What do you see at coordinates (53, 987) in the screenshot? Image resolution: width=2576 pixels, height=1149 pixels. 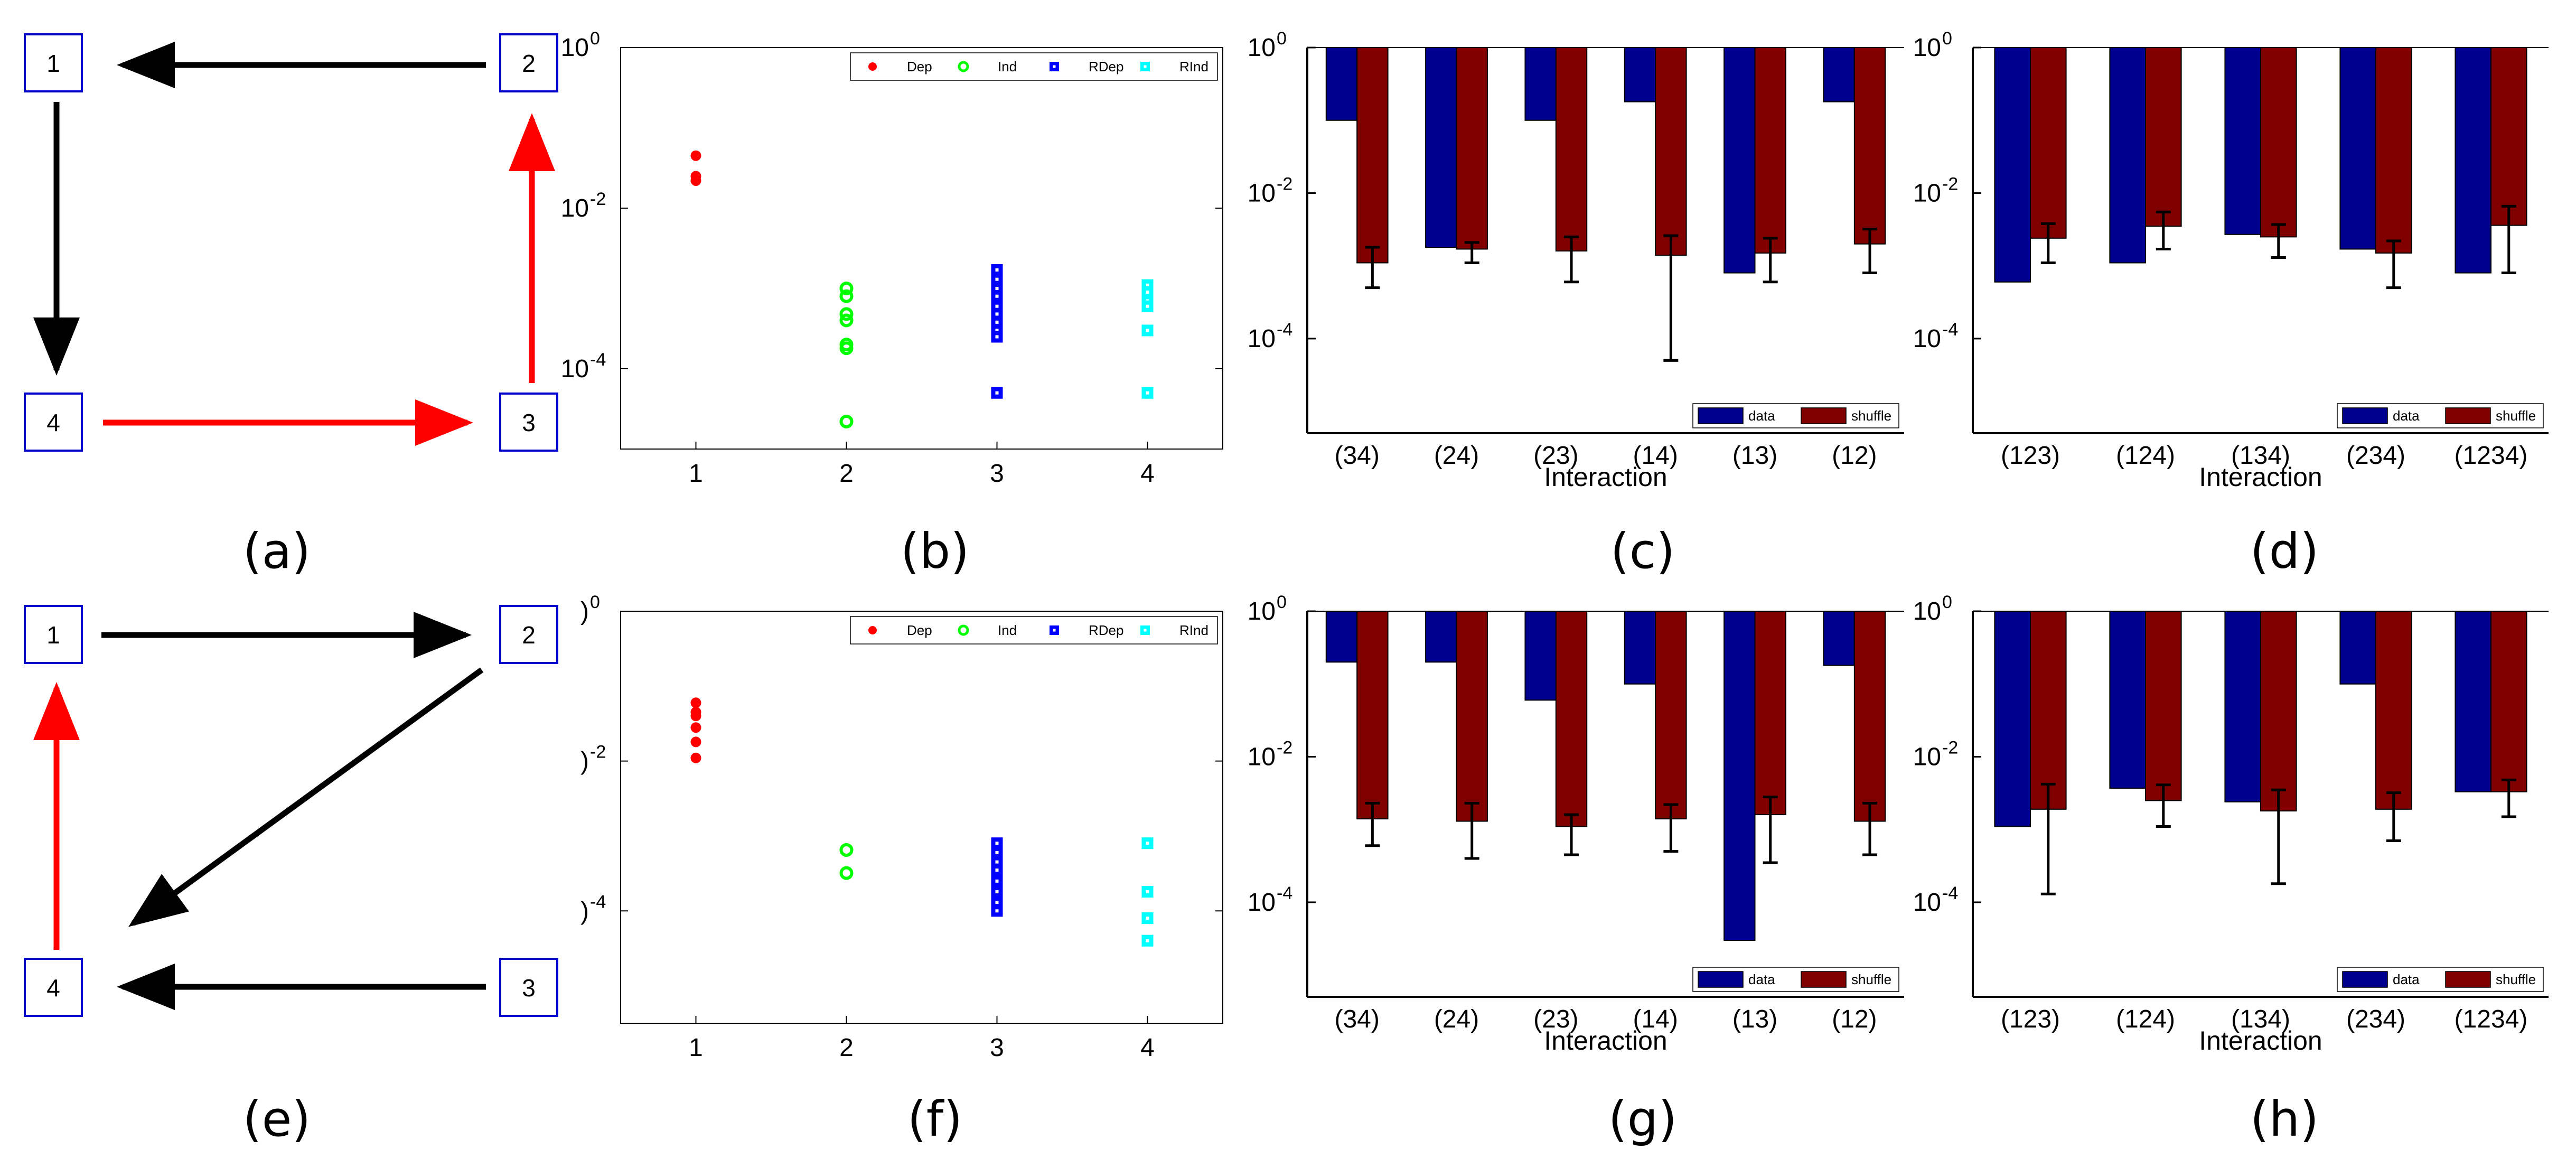 I see `node-e-4: 4` at bounding box center [53, 987].